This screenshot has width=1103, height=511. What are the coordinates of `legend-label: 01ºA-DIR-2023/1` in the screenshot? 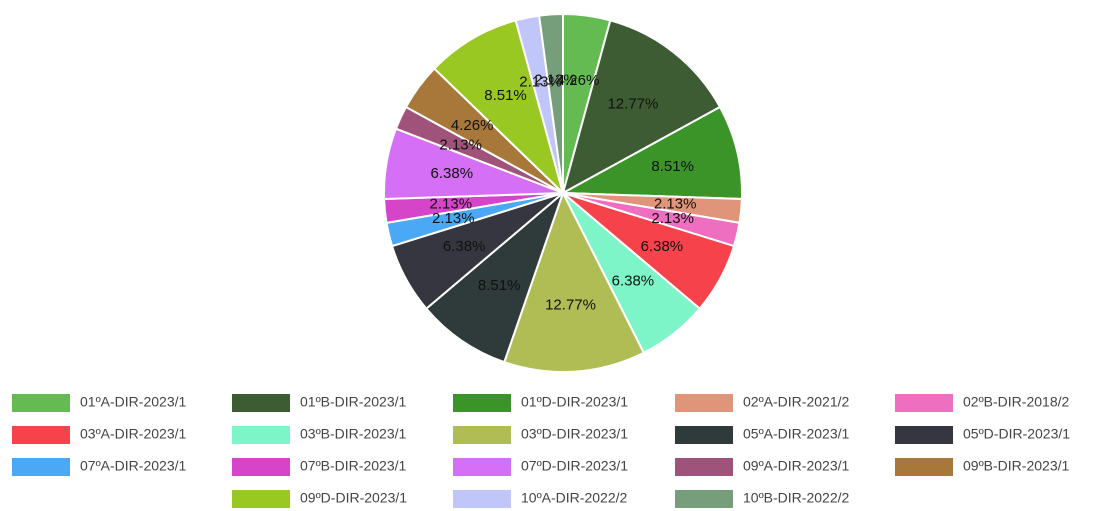 It's located at (133, 402).